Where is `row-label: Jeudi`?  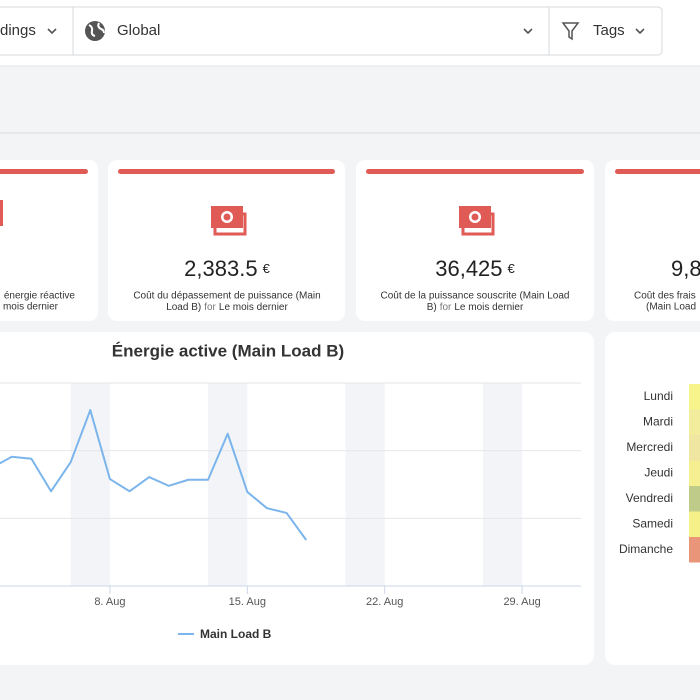 row-label: Jeudi is located at coordinates (658, 472).